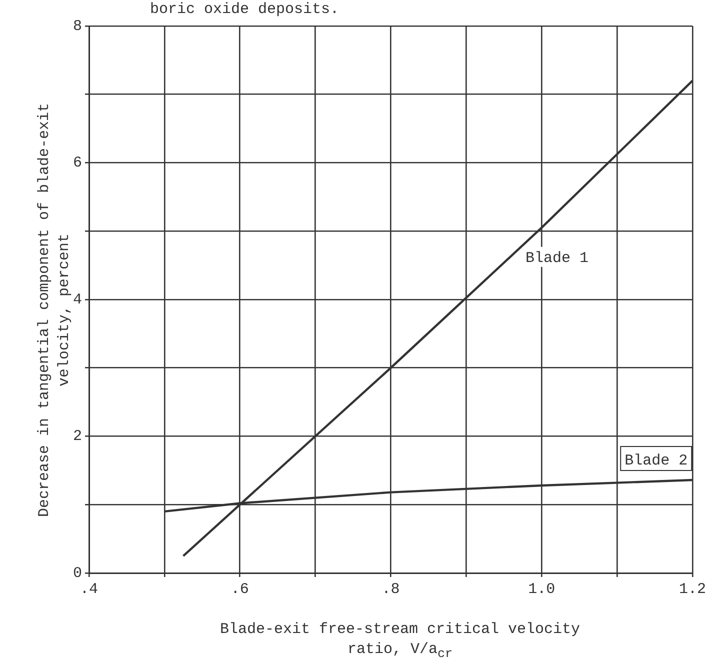 Image resolution: width=709 pixels, height=671 pixels. I want to click on x-tick-label: .4, so click(89, 589).